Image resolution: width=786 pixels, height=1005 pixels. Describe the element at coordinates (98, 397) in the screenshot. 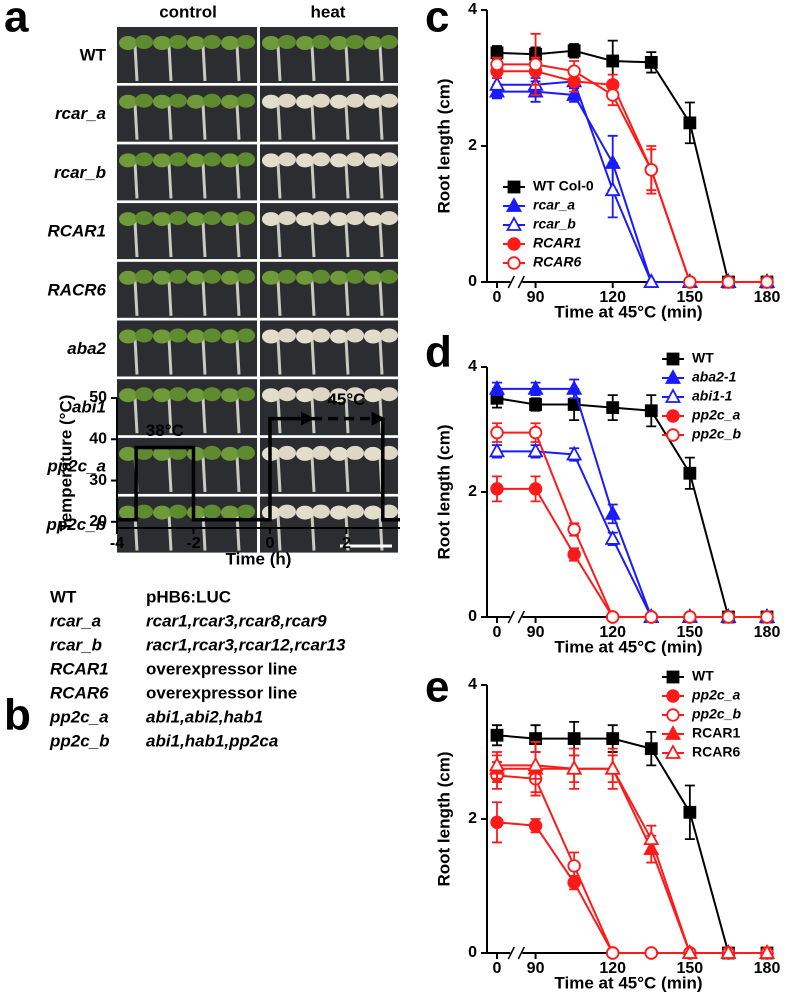

I see `y-tick-label: 50` at that location.